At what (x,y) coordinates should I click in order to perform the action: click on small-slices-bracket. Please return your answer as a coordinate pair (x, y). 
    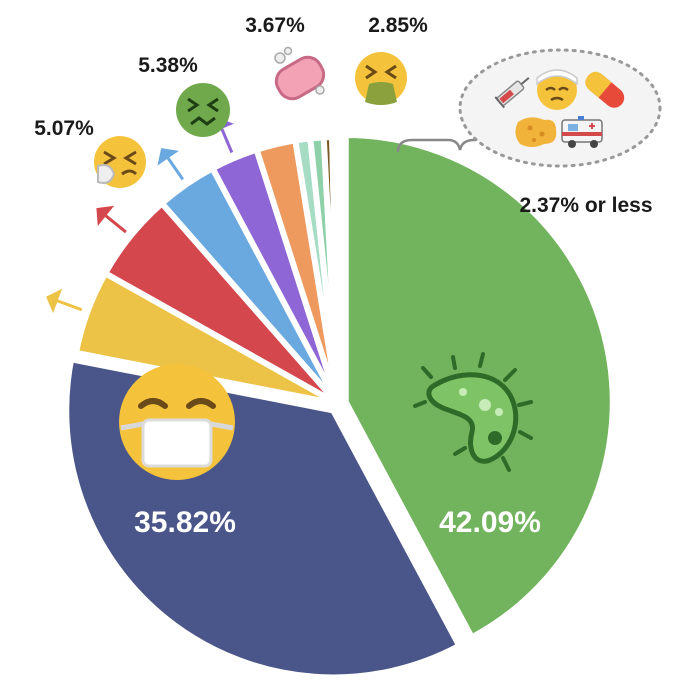
    Looking at the image, I should click on (436, 145).